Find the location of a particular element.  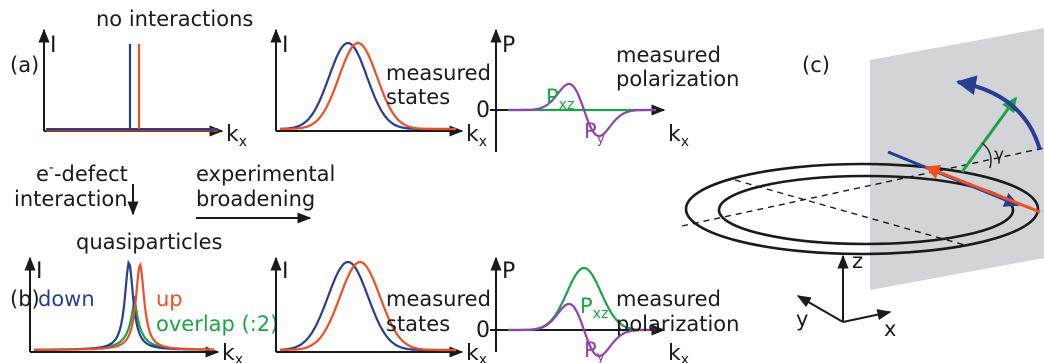

plot-b3-text-line2: polarization is located at coordinates (677, 324).